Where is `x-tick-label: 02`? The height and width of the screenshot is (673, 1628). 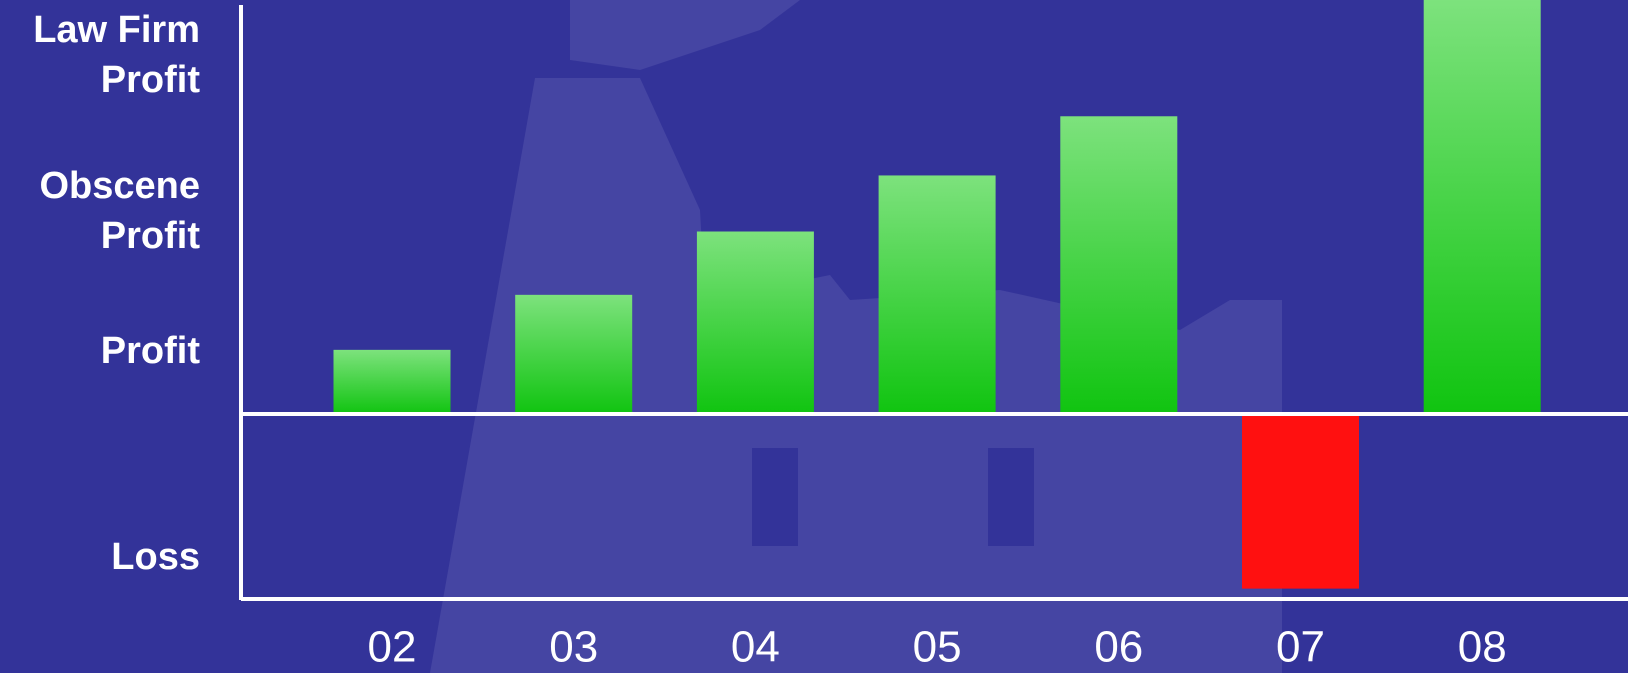 x-tick-label: 02 is located at coordinates (392, 647).